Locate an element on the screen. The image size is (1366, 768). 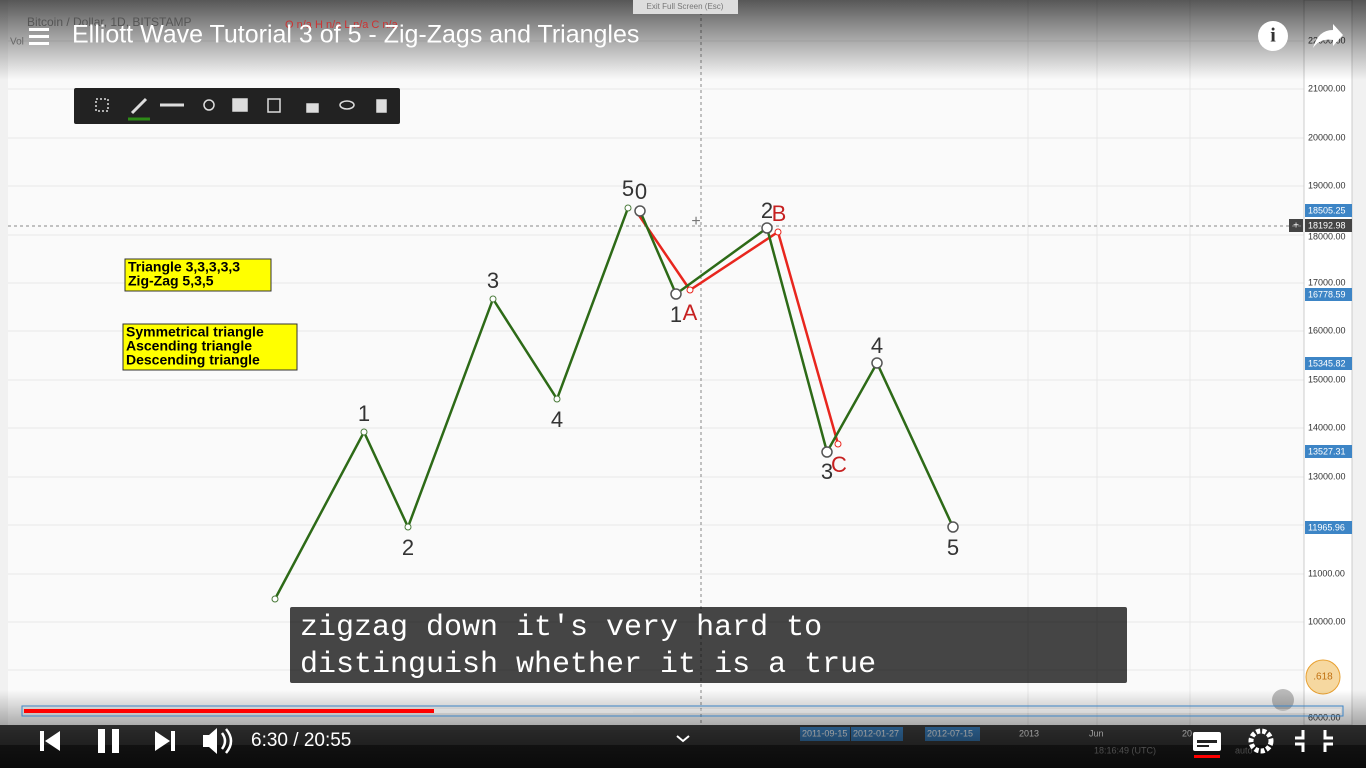
ohlc: O n/a H n/a L n/a C n/a is located at coordinates (342, 25).